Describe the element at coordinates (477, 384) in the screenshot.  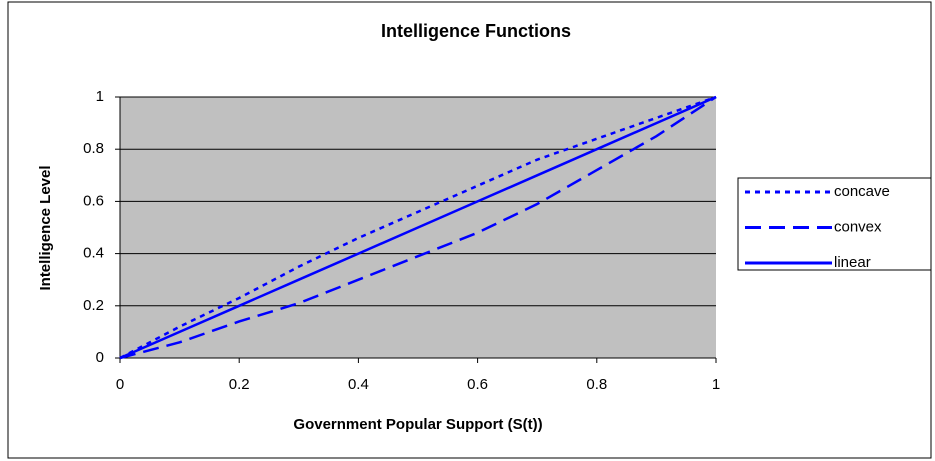
I see `x-tick-label: 0.6` at that location.